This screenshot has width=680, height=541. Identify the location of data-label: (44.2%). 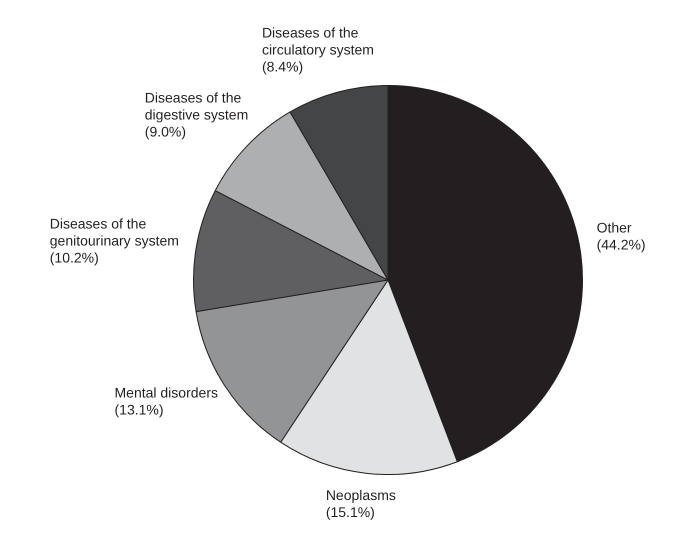
(621, 244).